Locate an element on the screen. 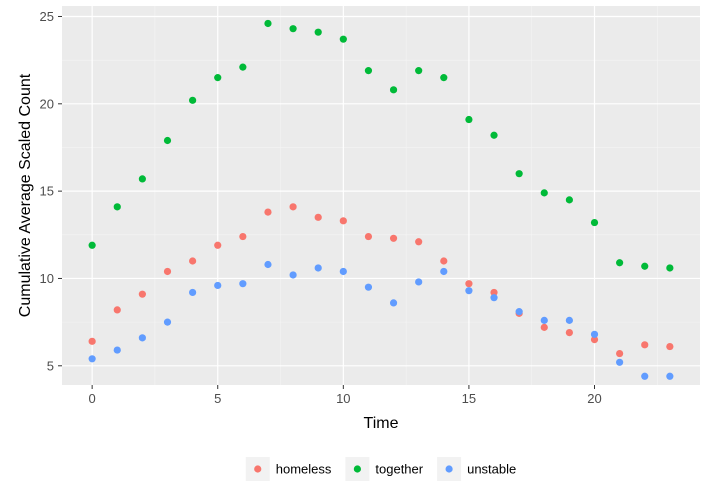  legend-label-unstable: unstable is located at coordinates (491, 469).